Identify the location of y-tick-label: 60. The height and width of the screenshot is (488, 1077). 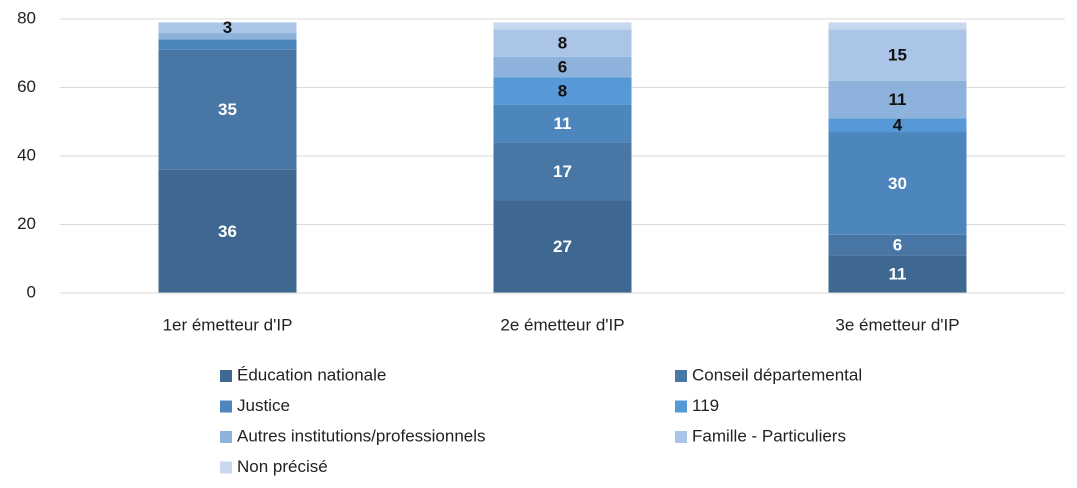
(26, 86).